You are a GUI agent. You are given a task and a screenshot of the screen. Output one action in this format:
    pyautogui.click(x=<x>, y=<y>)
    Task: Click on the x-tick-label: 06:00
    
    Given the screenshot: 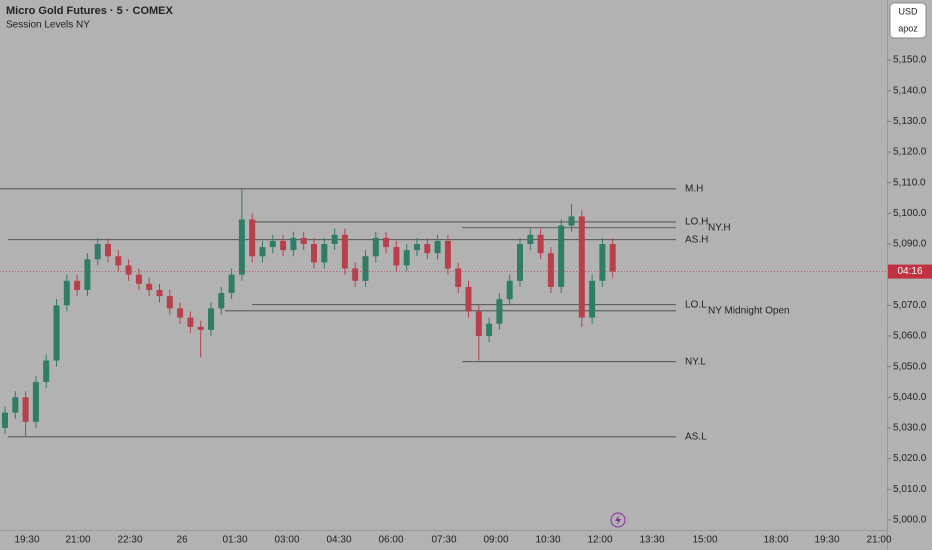 What is the action you would take?
    pyautogui.click(x=390, y=540)
    